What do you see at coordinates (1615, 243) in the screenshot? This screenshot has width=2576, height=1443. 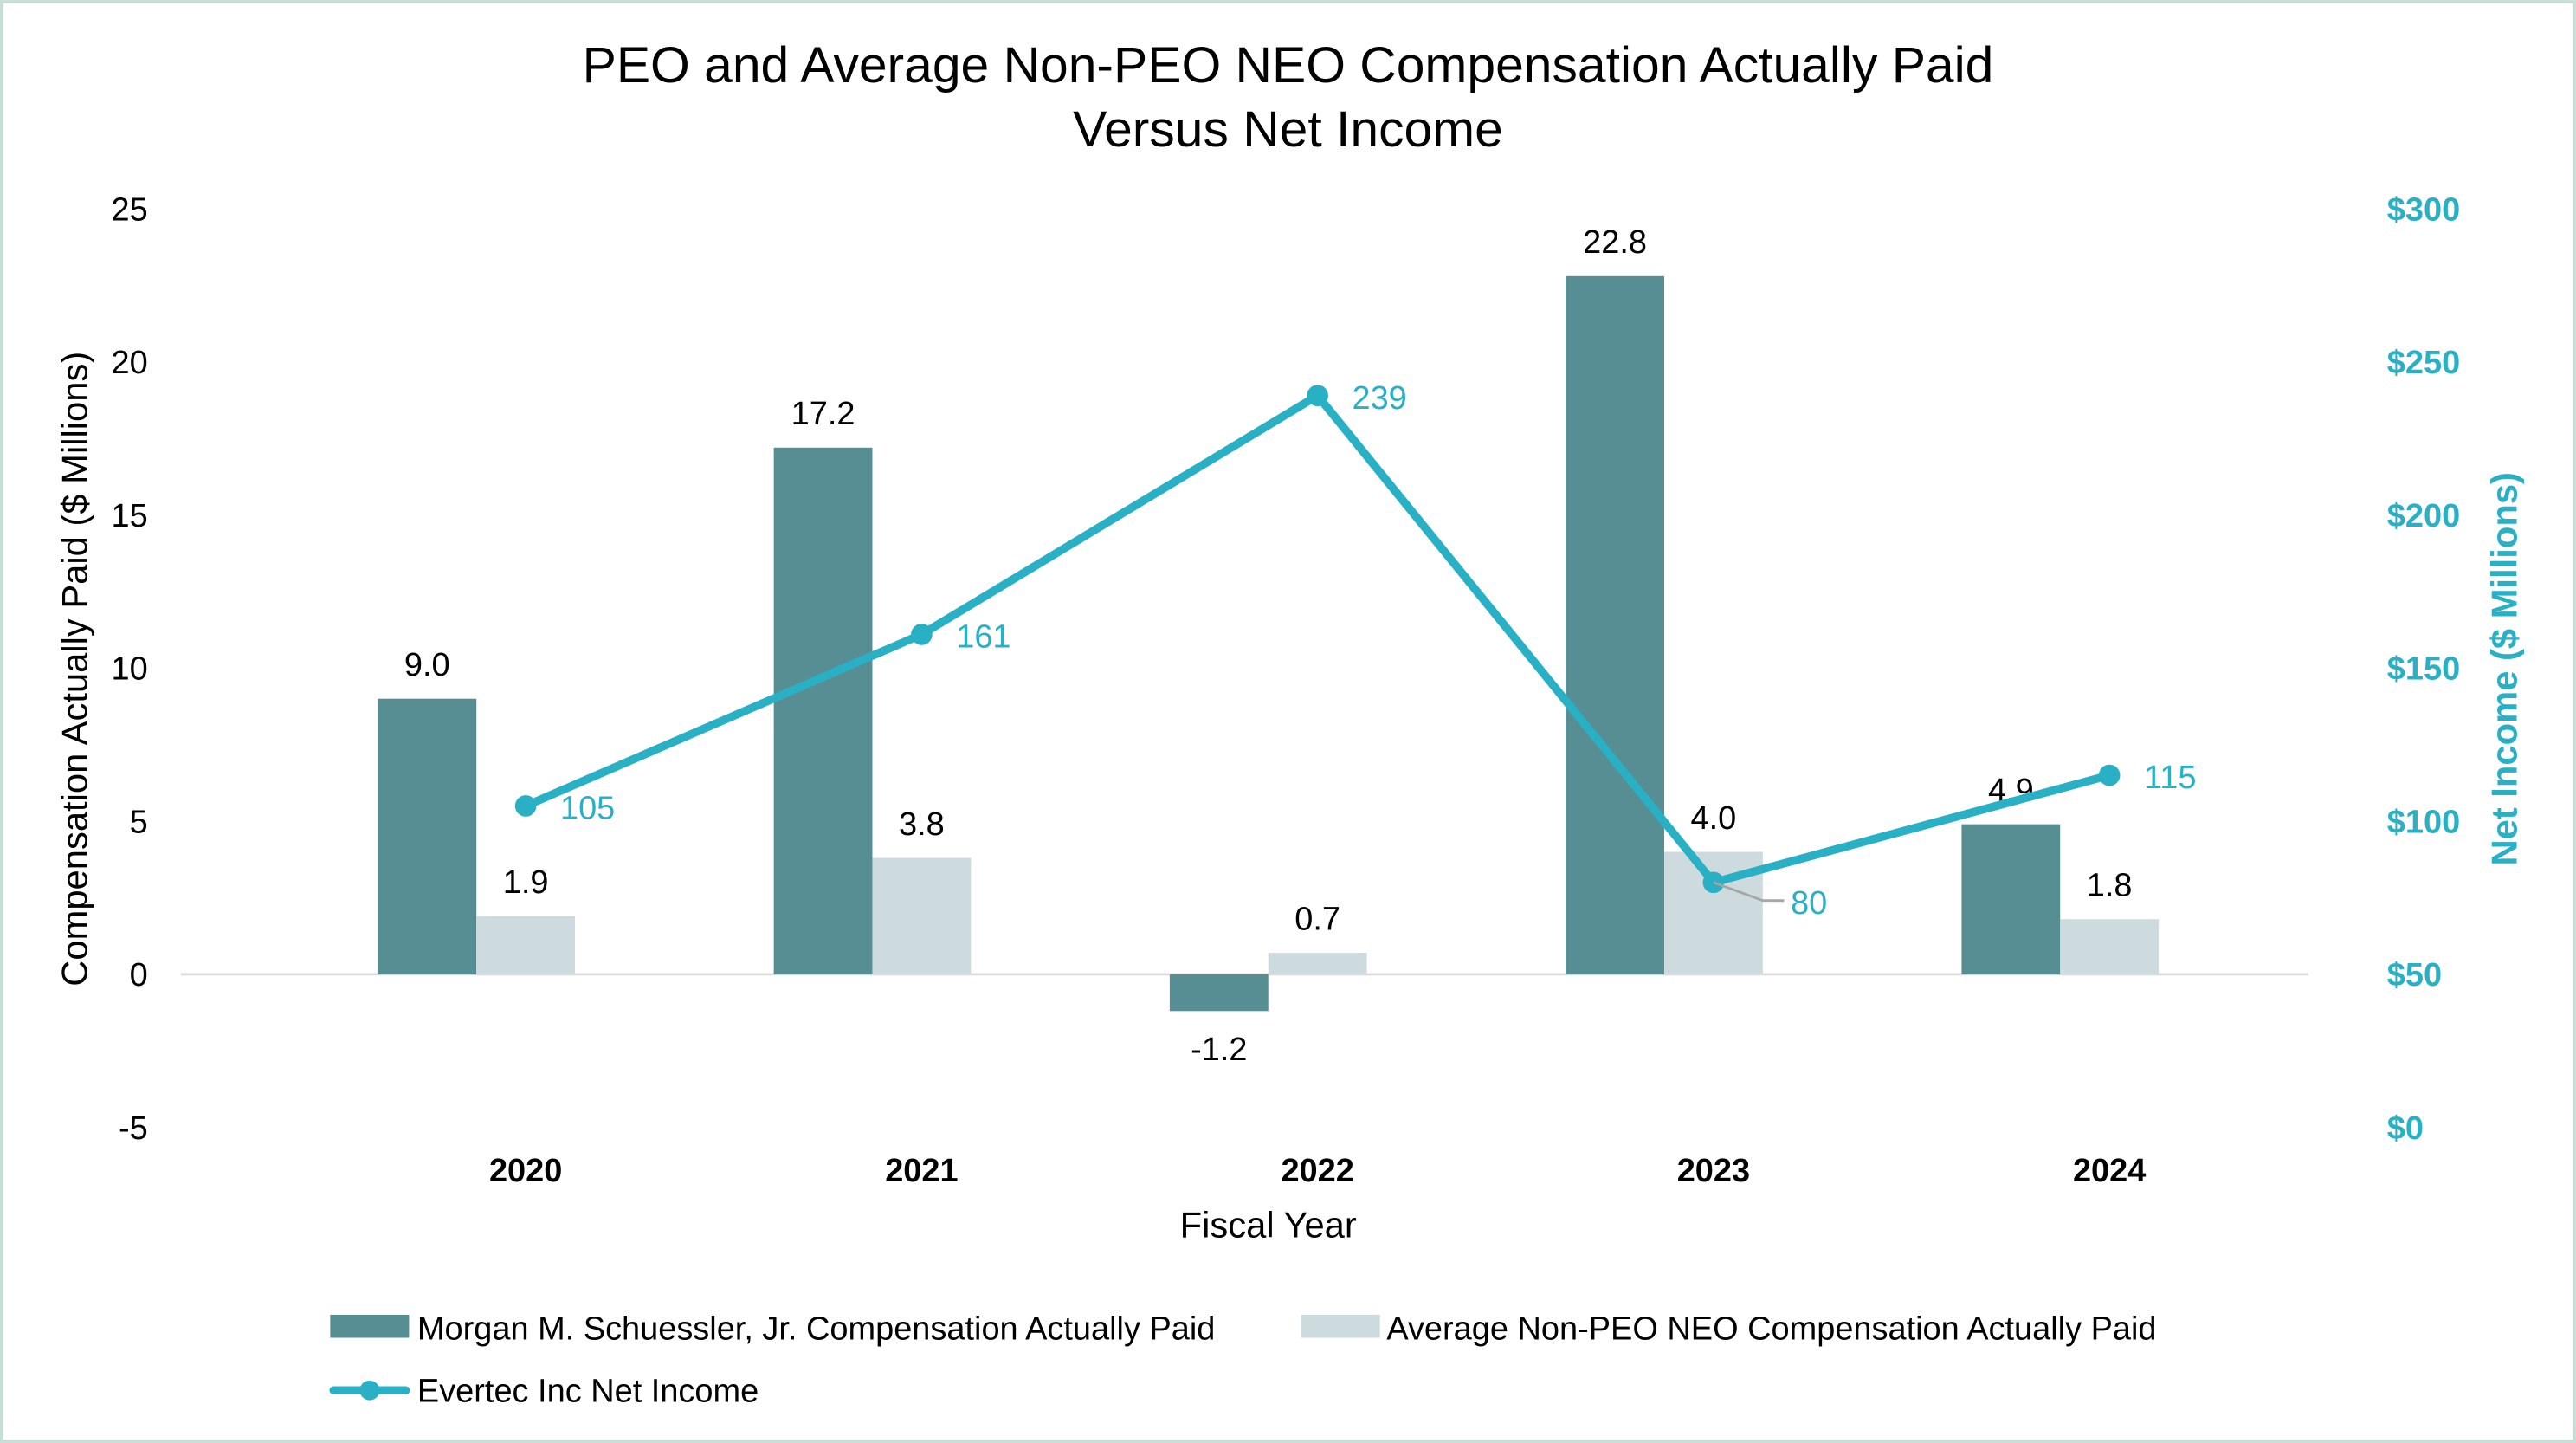 I see `data-label-peo: 22.8` at bounding box center [1615, 243].